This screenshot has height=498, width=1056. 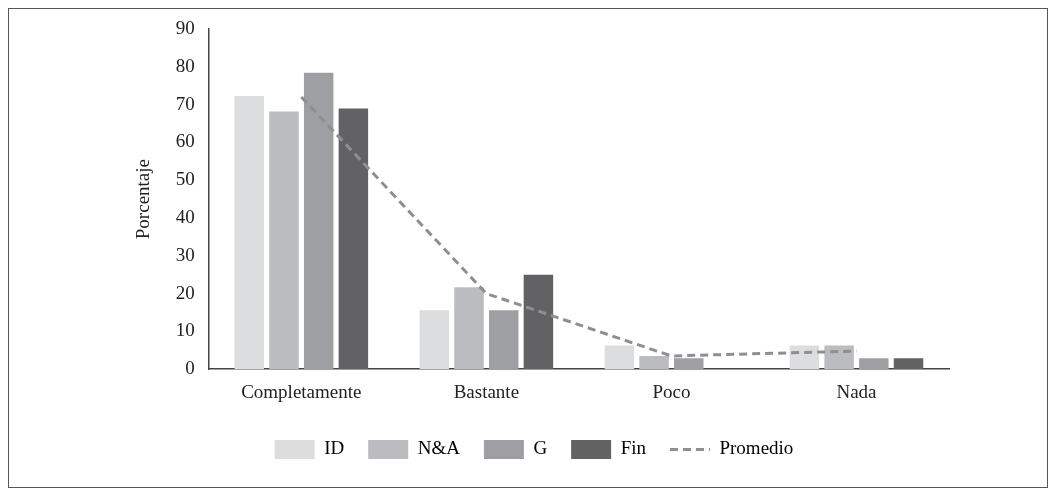 I want to click on x-tick-label: Poco, so click(x=671, y=391).